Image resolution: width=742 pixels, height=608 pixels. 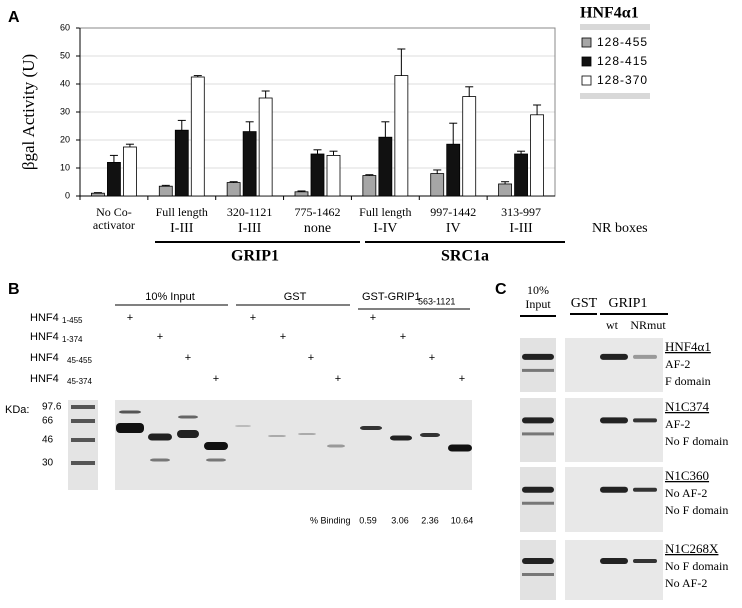 What do you see at coordinates (612, 325) in the screenshot?
I see `lane-label: wt` at bounding box center [612, 325].